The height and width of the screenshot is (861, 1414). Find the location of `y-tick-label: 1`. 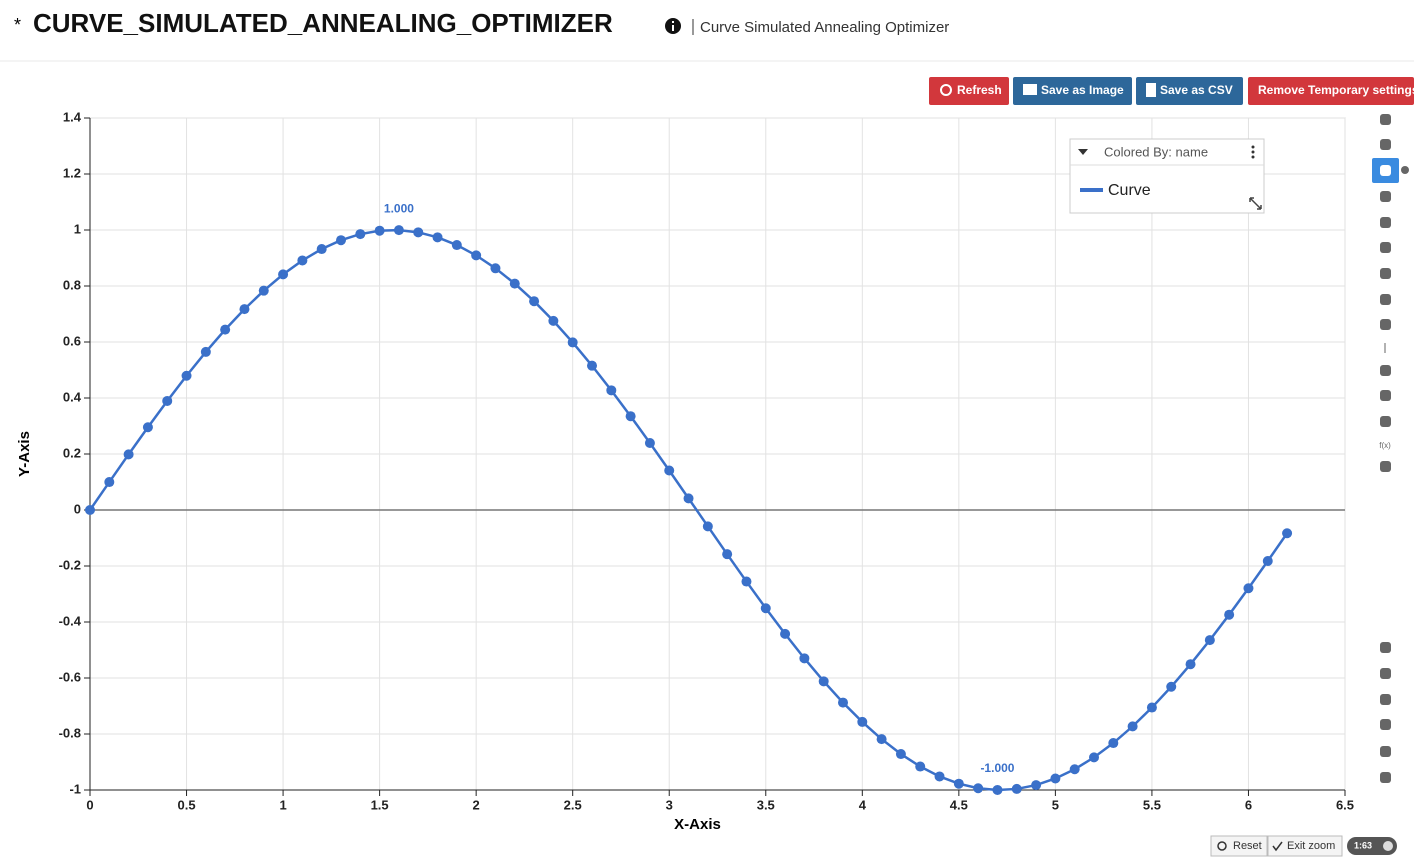

y-tick-label: 1 is located at coordinates (77, 228).